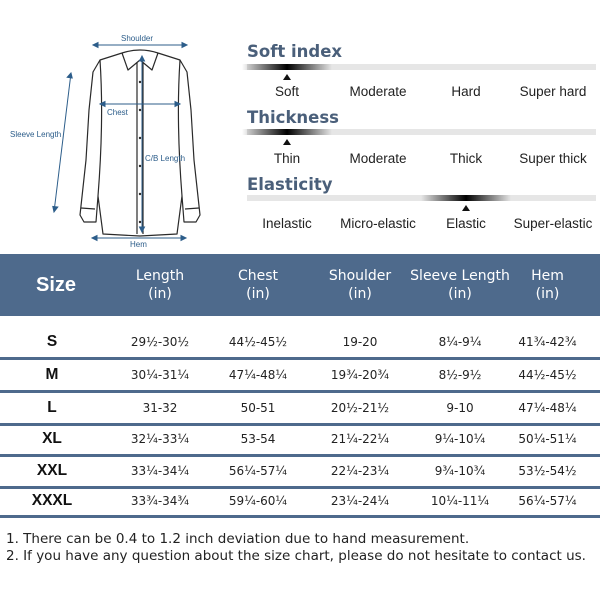  I want to click on measurement-cell: 53-54, so click(258, 439).